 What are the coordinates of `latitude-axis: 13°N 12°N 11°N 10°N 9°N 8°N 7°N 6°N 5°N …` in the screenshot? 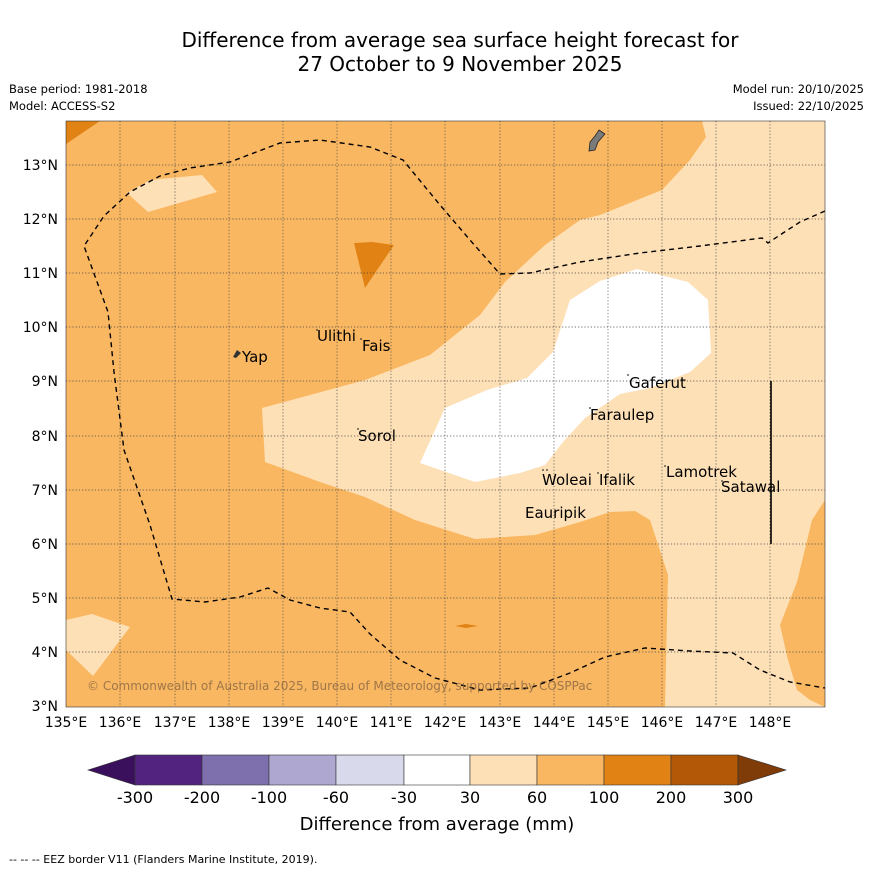 It's located at (40, 436).